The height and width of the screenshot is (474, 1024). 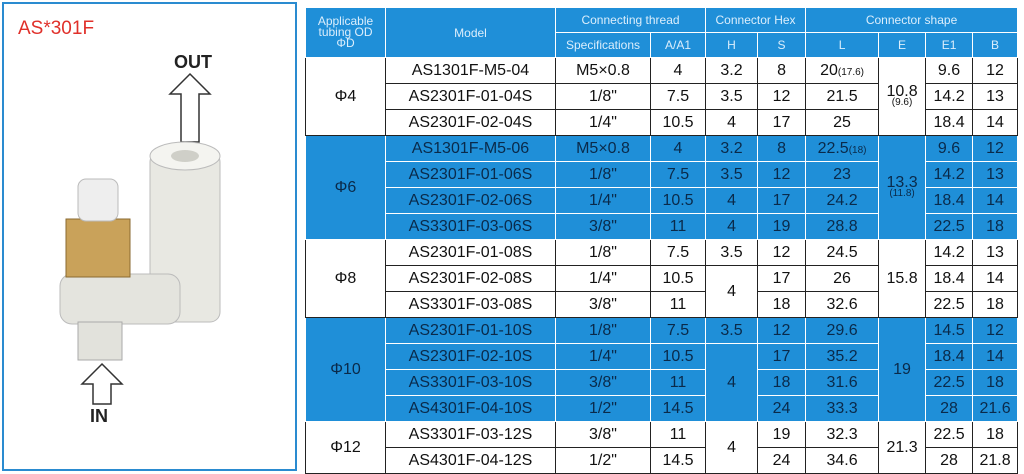 I want to click on table-row: AS4301F-04-10S 1/2" 14.5 24 33.3 28 21.6, so click(x=662, y=408).